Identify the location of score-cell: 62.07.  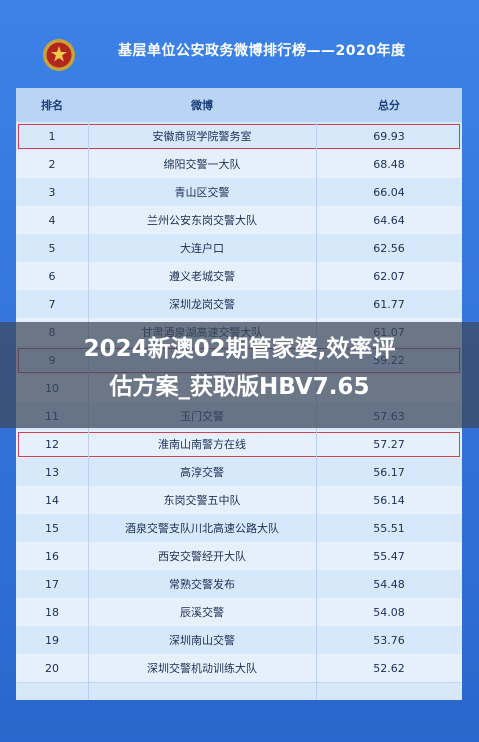
(389, 276).